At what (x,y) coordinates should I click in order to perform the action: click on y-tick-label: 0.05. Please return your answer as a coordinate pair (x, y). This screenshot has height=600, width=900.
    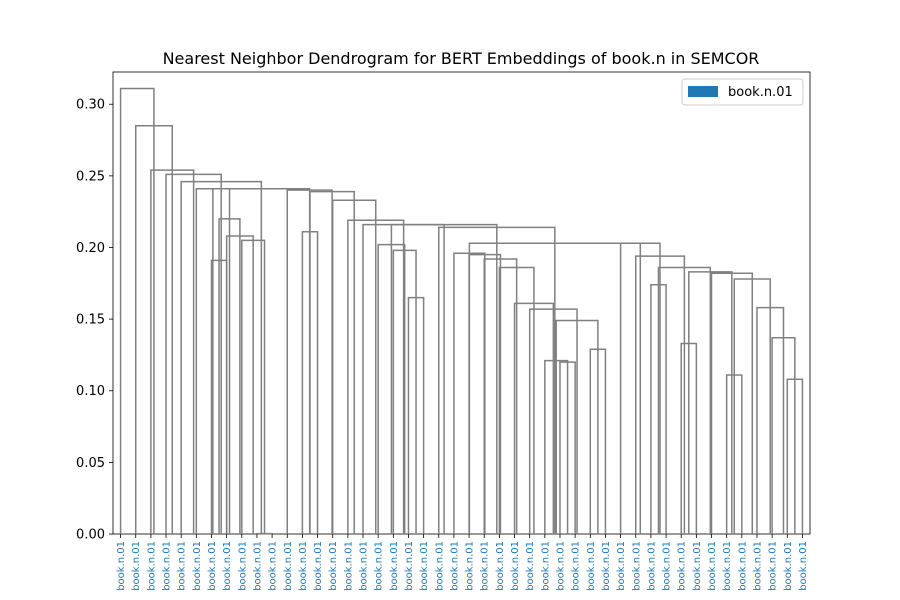
    Looking at the image, I should click on (90, 463).